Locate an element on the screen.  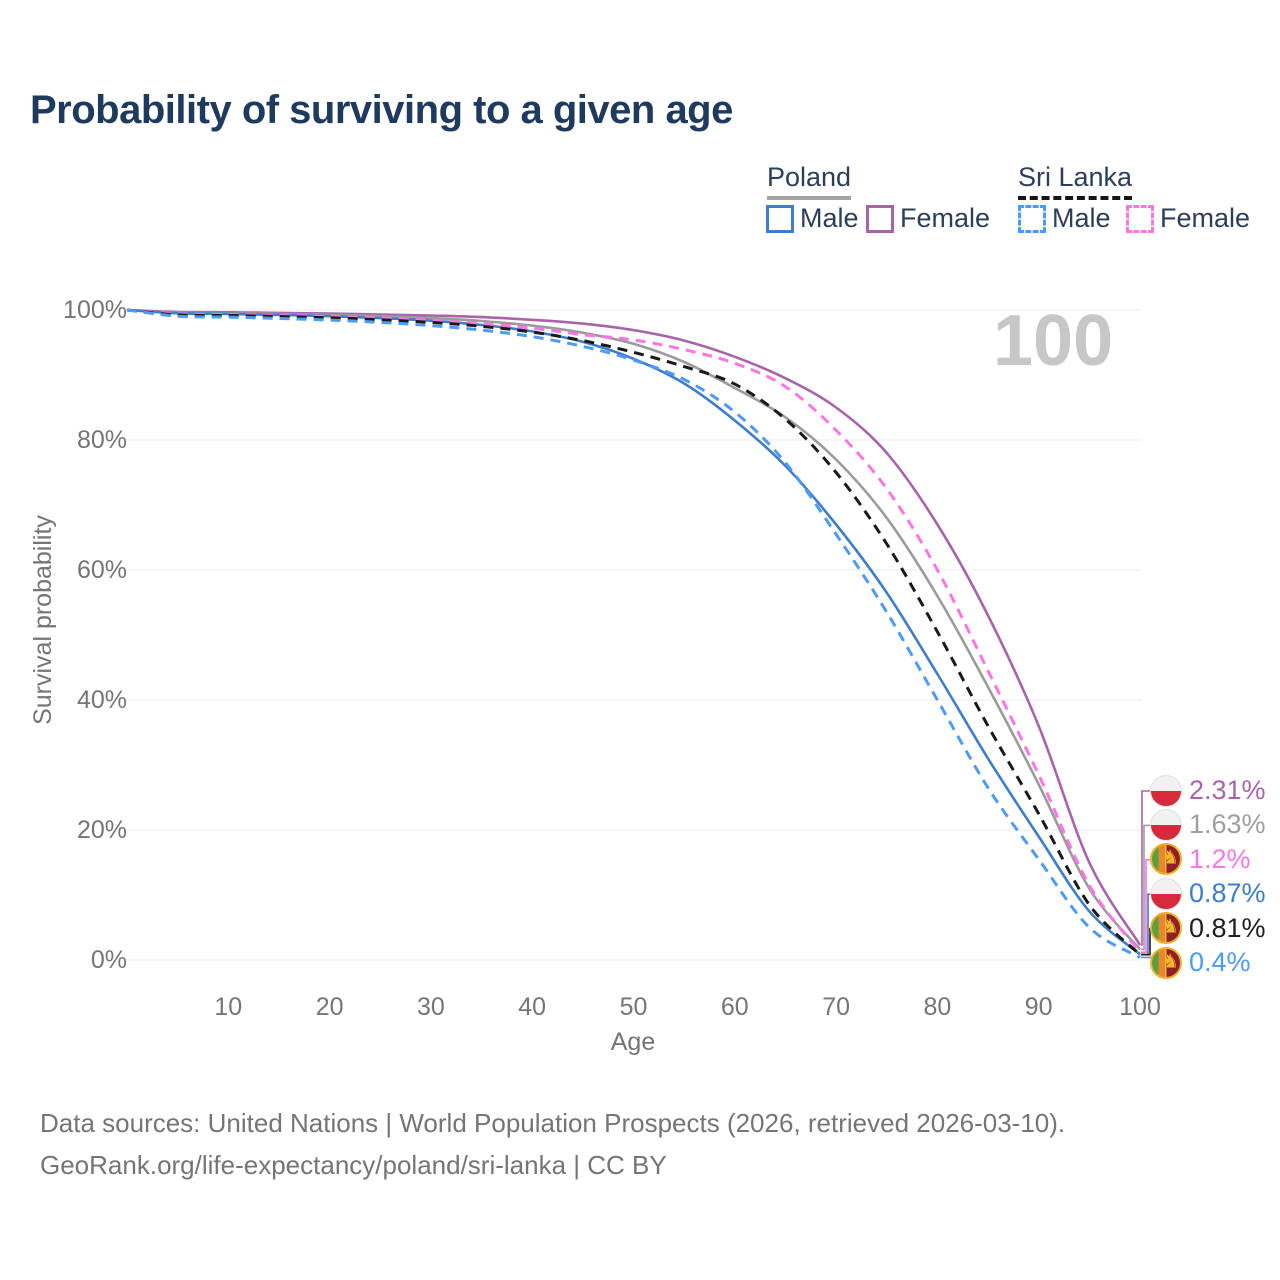
end-label-value: 2.31% is located at coordinates (1227, 790).